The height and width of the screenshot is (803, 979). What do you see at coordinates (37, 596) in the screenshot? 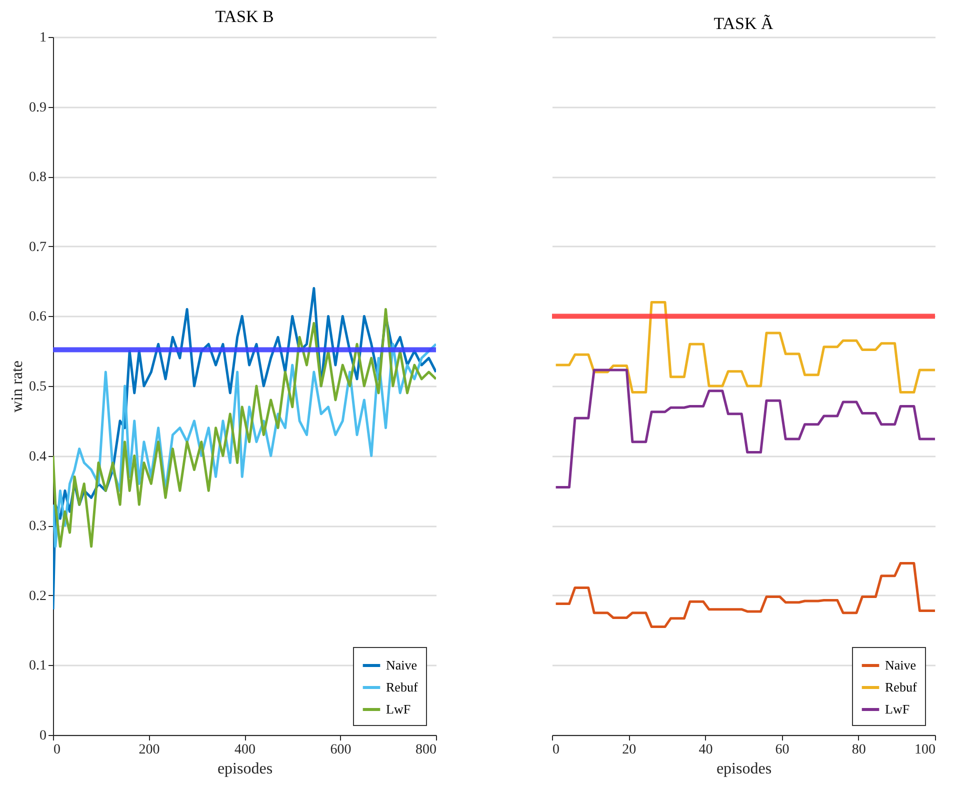
I see `y-tick-label: 0.2` at bounding box center [37, 596].